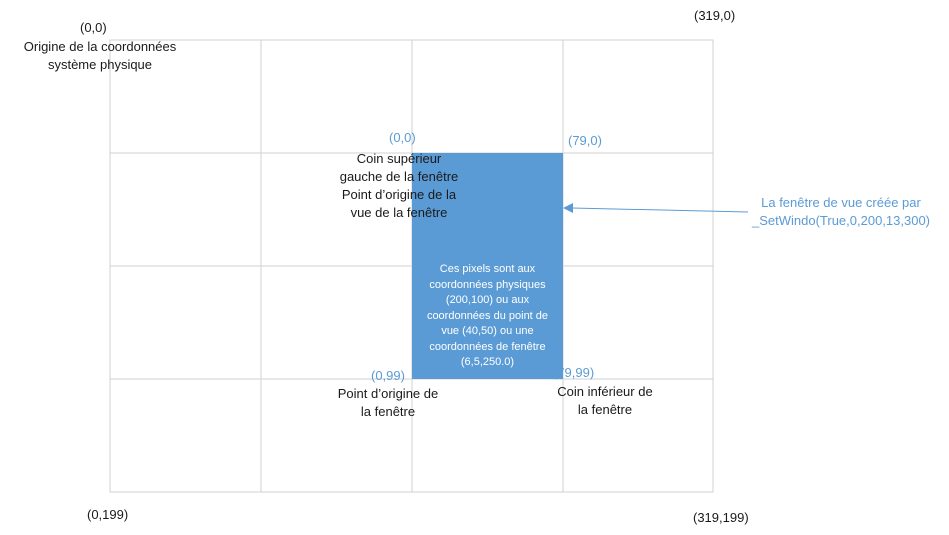 The width and height of the screenshot is (949, 535). I want to click on corner-top-right-label: (319,0), so click(715, 15).